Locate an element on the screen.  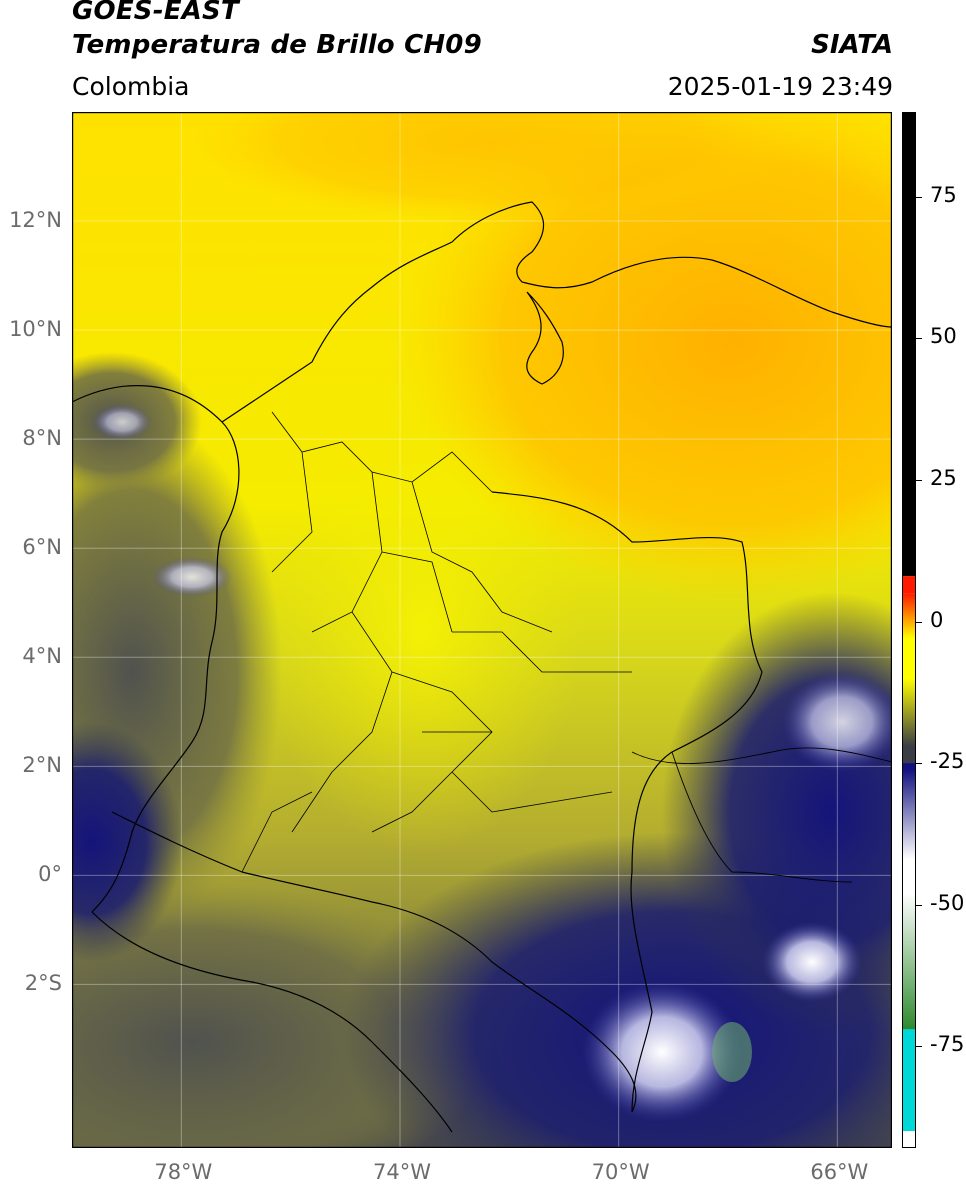
maracaibo-lake is located at coordinates (545, 338).